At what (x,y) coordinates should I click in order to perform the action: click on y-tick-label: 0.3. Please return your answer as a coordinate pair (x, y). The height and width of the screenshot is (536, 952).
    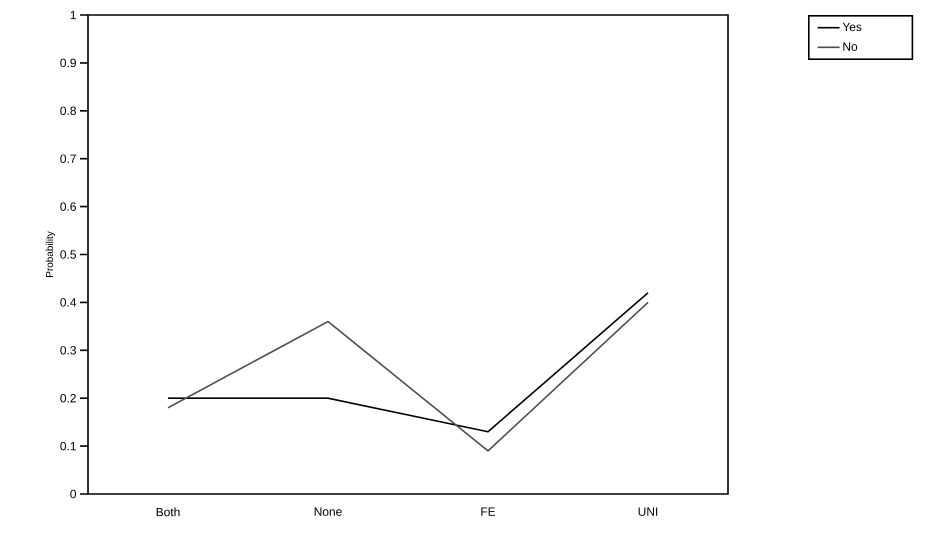
    Looking at the image, I should click on (68, 350).